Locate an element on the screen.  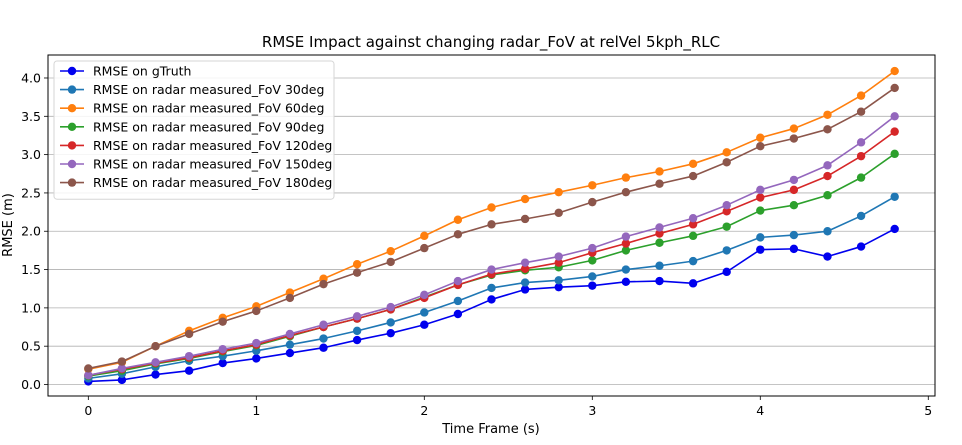
legend-item: RMSE on radar measured_FoV 180deg is located at coordinates (196, 182).